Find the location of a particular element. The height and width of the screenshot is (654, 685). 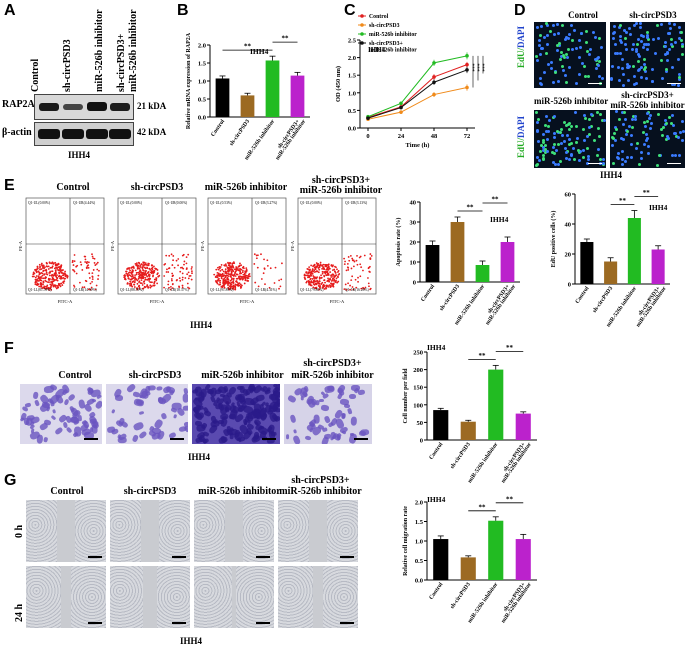

significance-label: ** is located at coordinates (483, 507).